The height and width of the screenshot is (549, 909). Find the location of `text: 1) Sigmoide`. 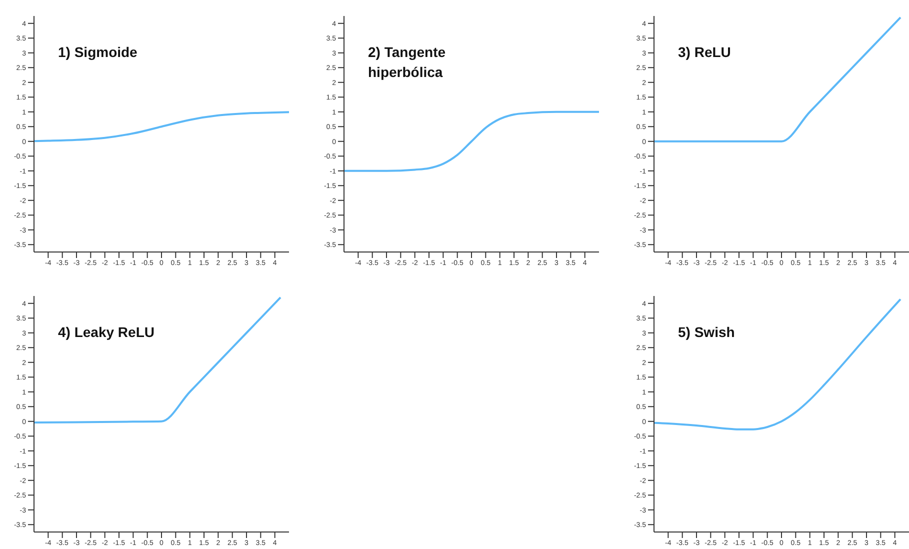

text: 1) Sigmoide is located at coordinates (98, 52).